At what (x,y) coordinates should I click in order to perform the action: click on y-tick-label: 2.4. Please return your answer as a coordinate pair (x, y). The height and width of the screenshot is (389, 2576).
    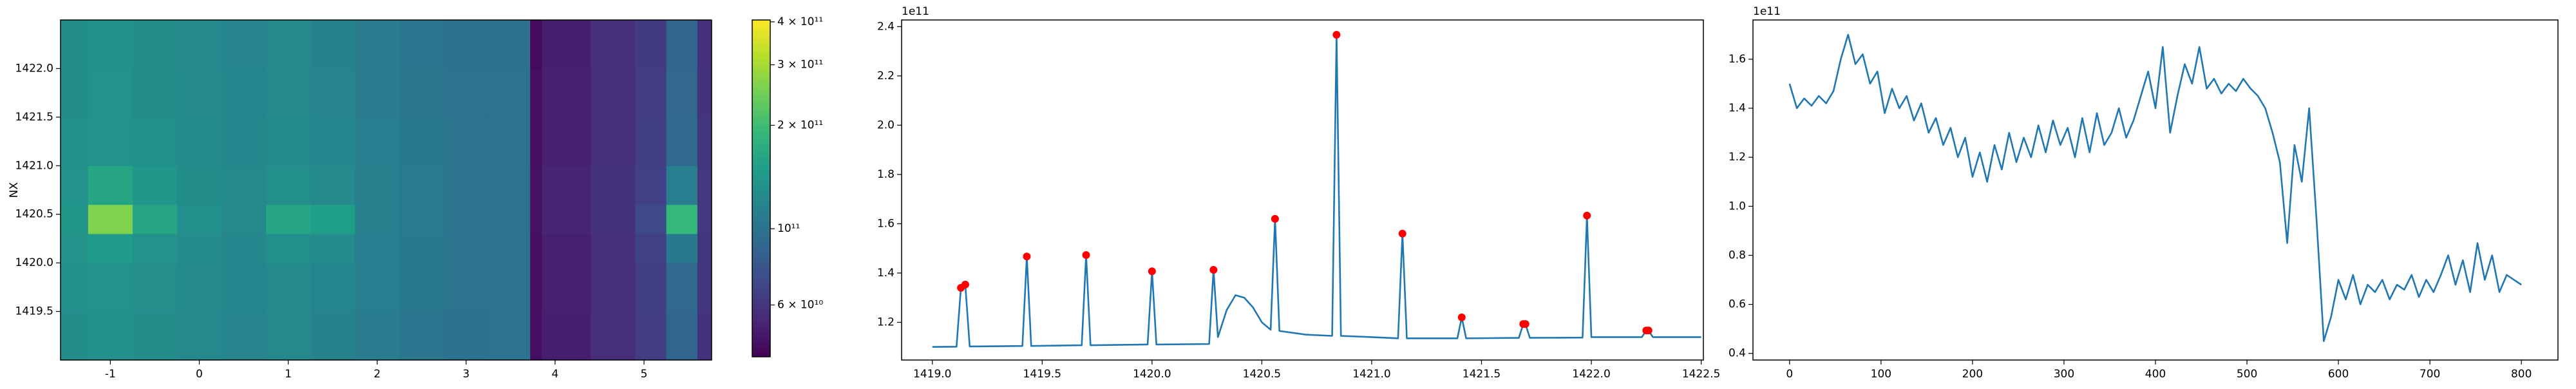
    Looking at the image, I should click on (886, 26).